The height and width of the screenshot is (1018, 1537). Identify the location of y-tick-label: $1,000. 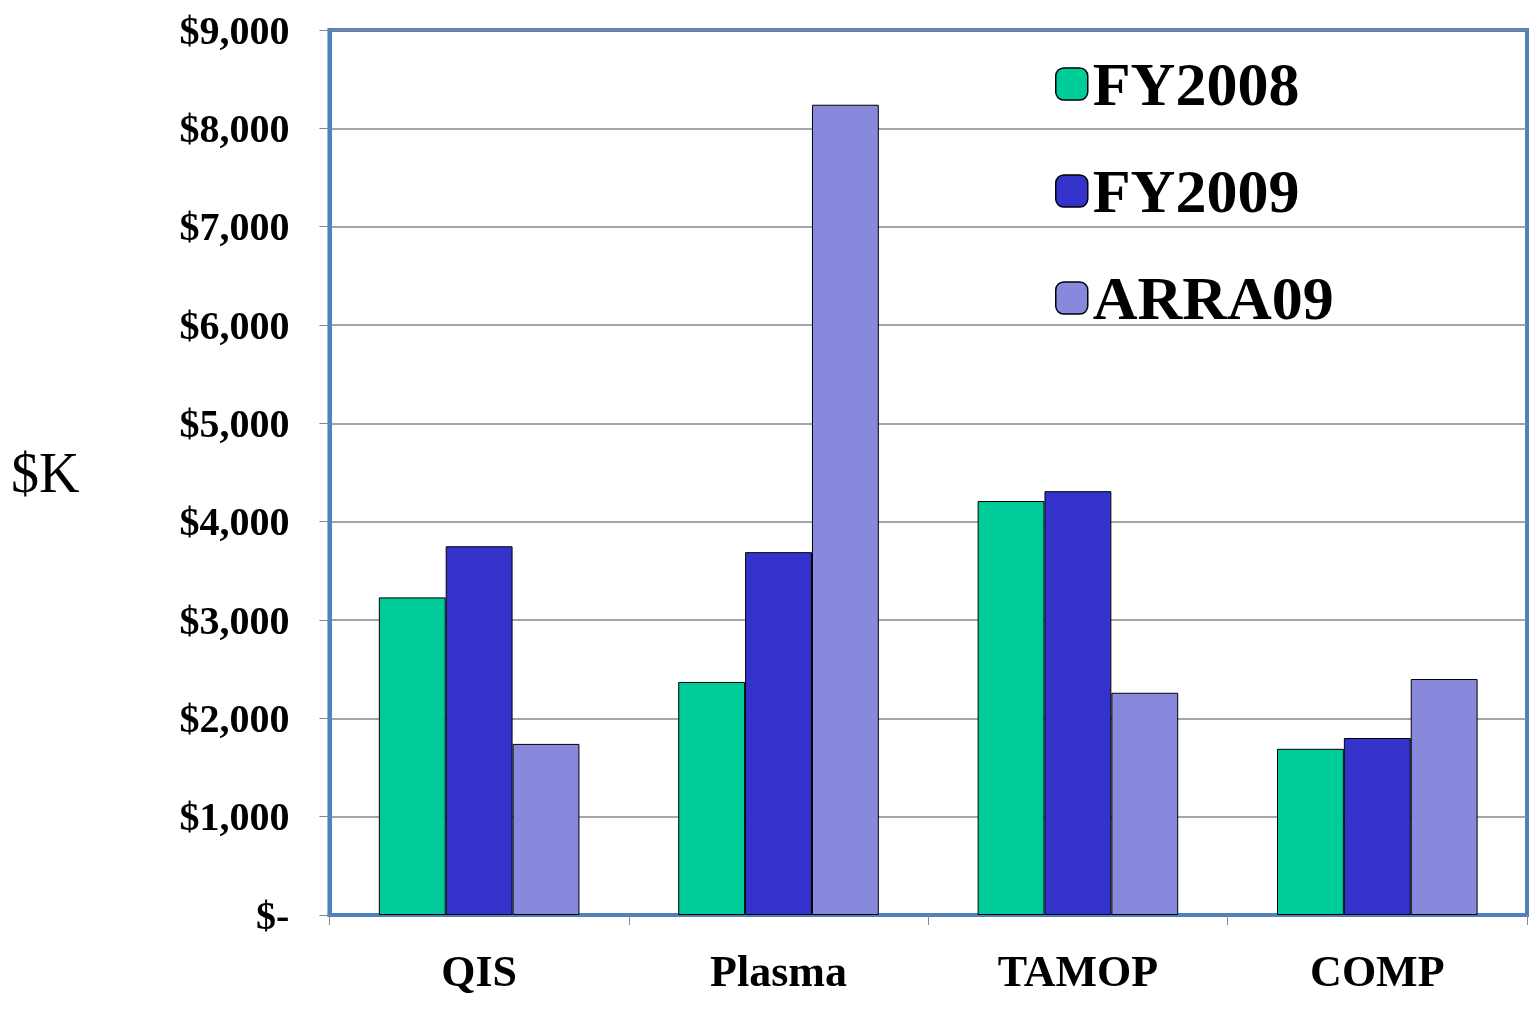
(234, 817).